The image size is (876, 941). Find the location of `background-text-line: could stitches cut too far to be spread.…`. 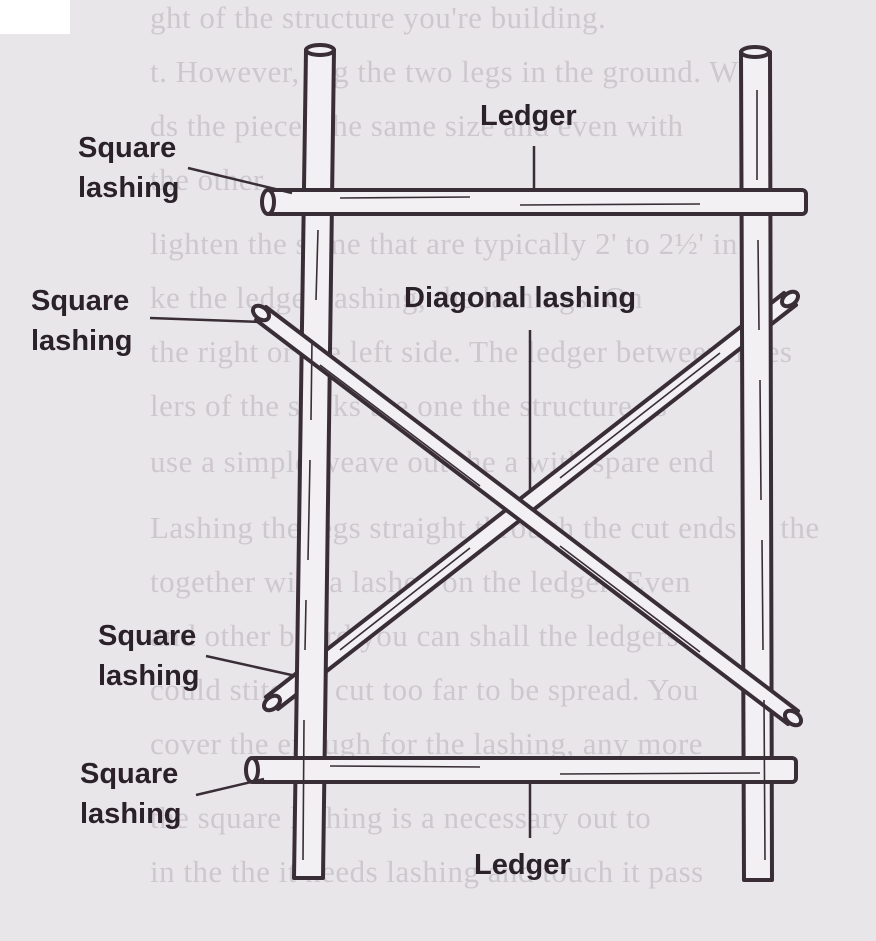

background-text-line: could stitches cut too far to be spread.… is located at coordinates (424, 689).